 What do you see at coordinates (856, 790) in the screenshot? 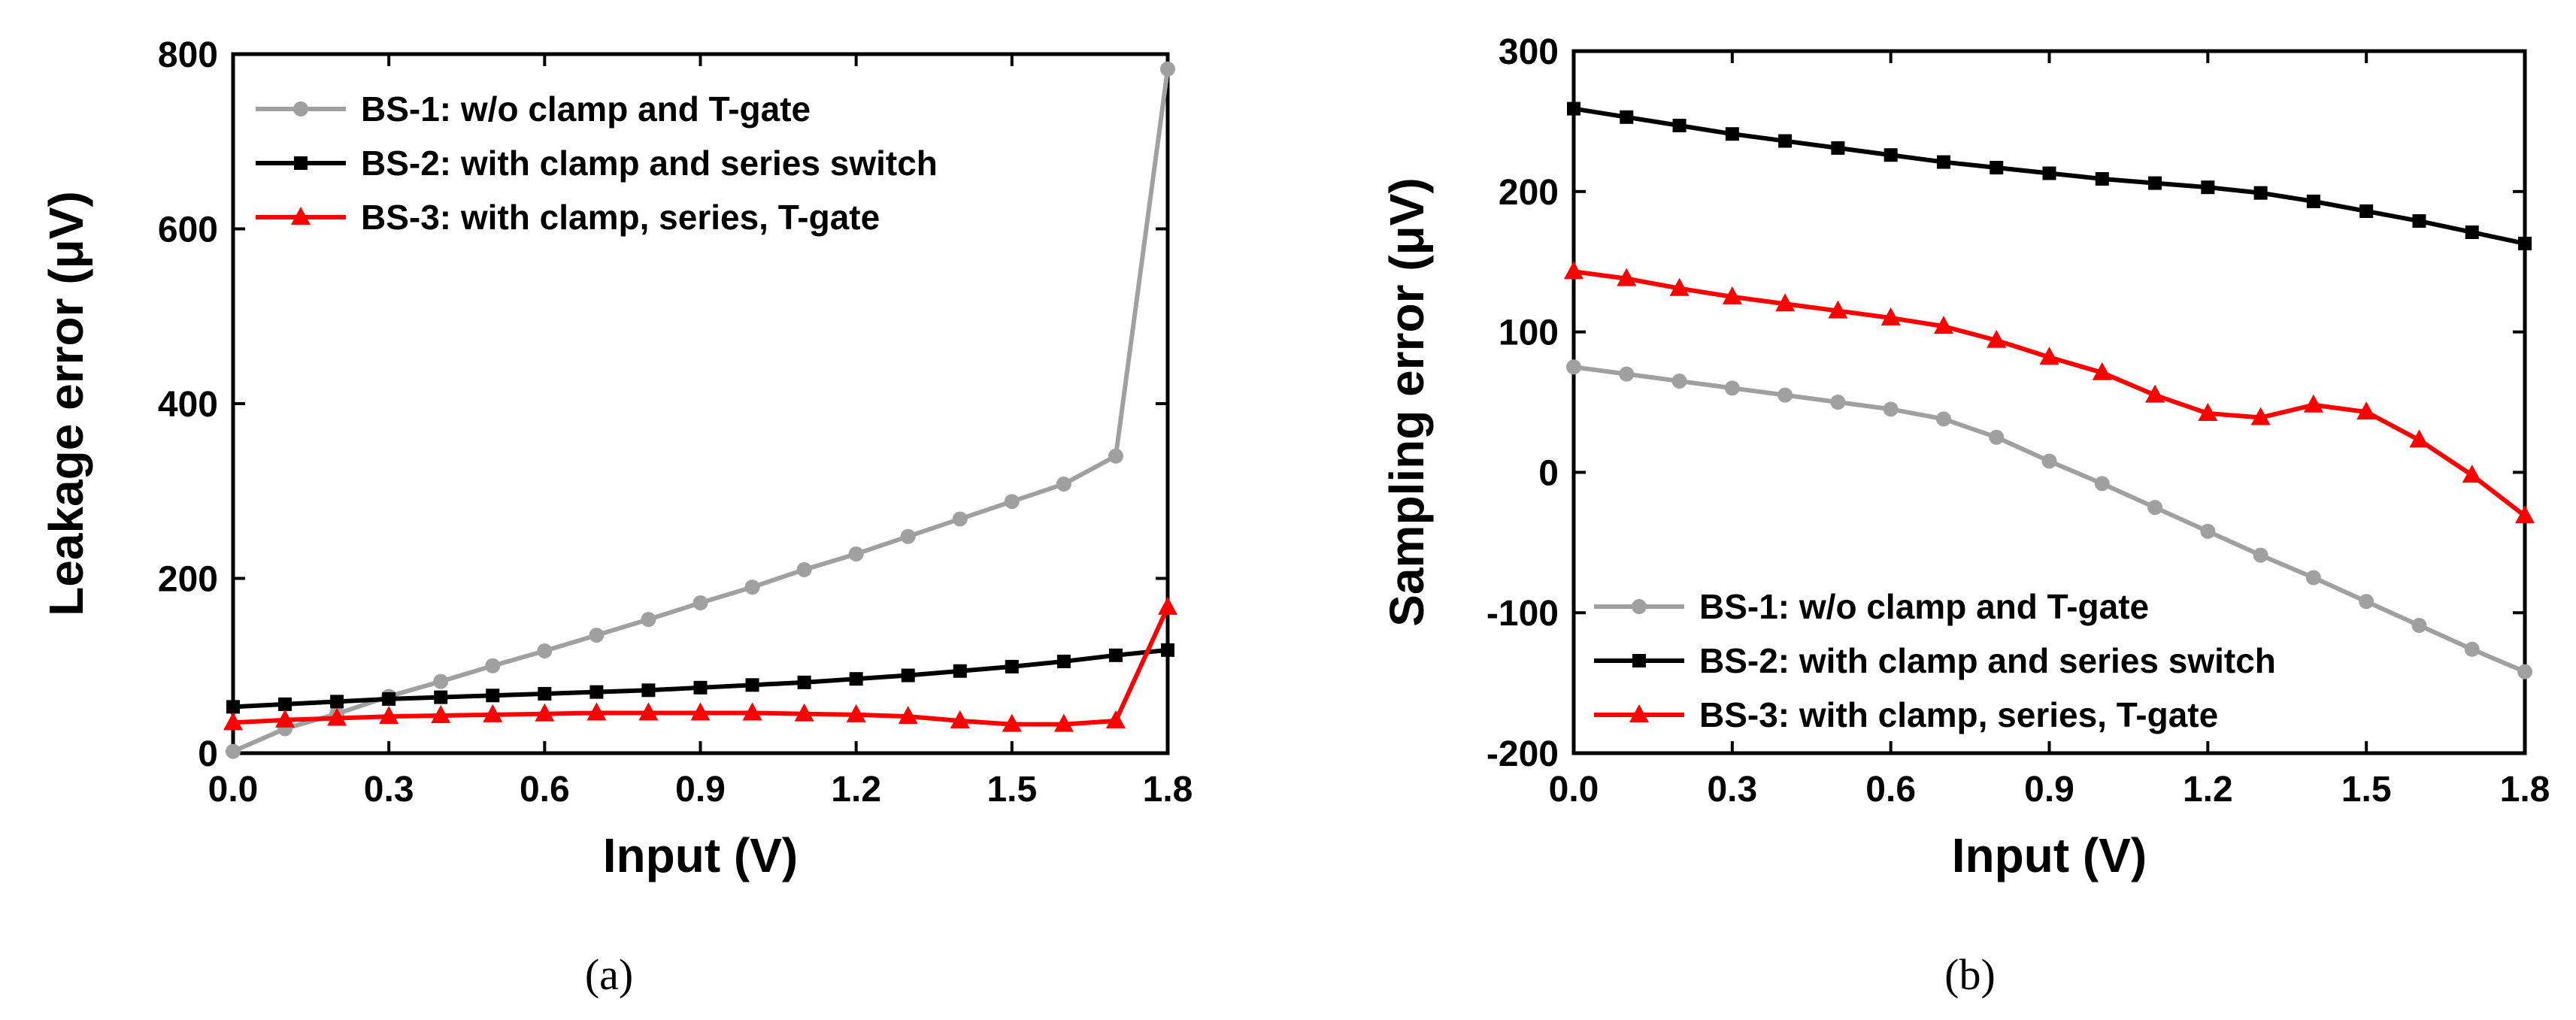
I see `x-tick-label: 1.2` at bounding box center [856, 790].